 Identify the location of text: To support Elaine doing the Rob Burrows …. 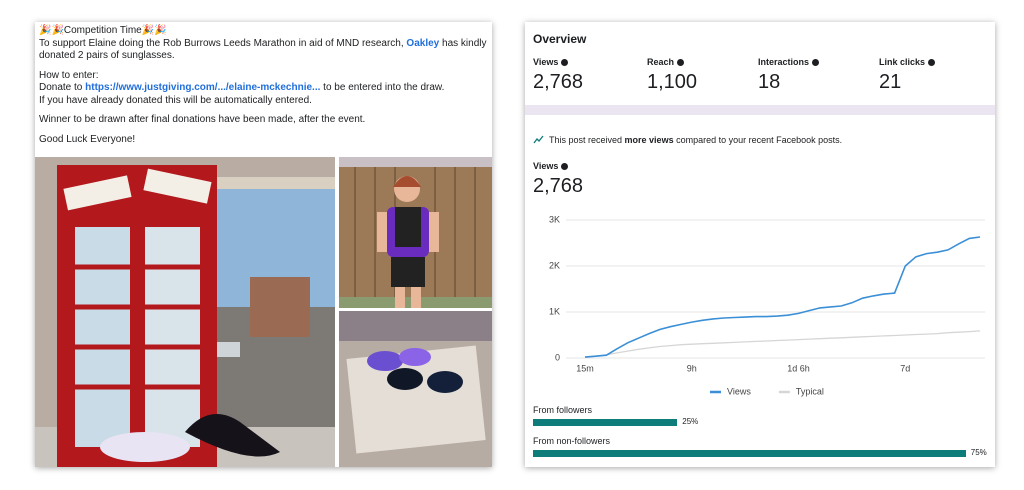
(223, 43).